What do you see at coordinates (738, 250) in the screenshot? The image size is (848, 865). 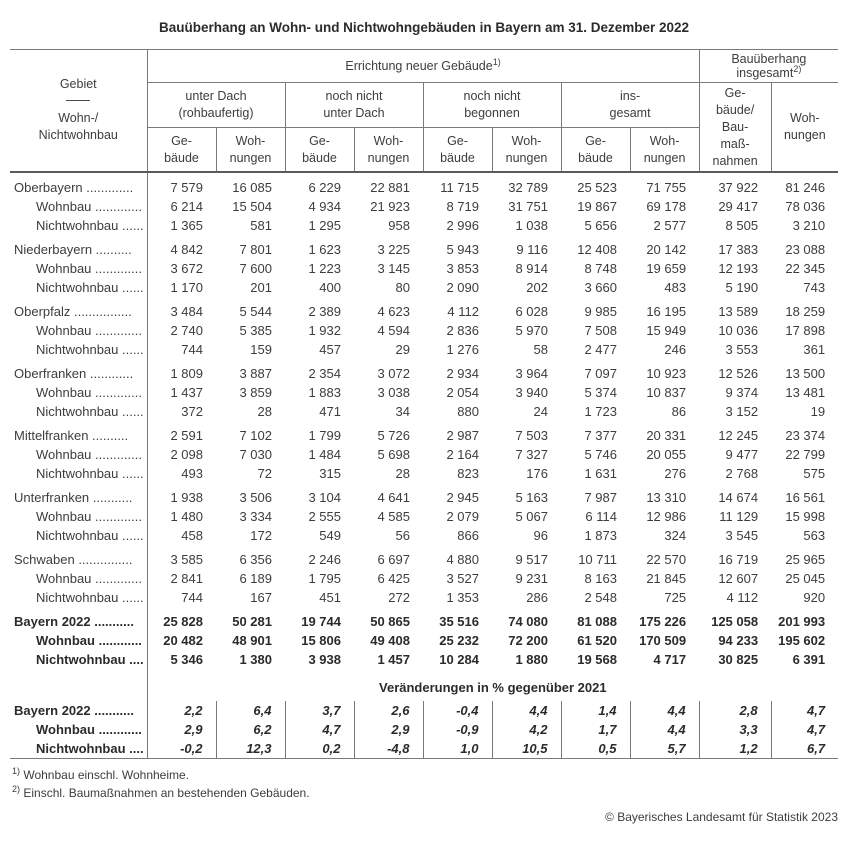 I see `cell-value: 17 383` at bounding box center [738, 250].